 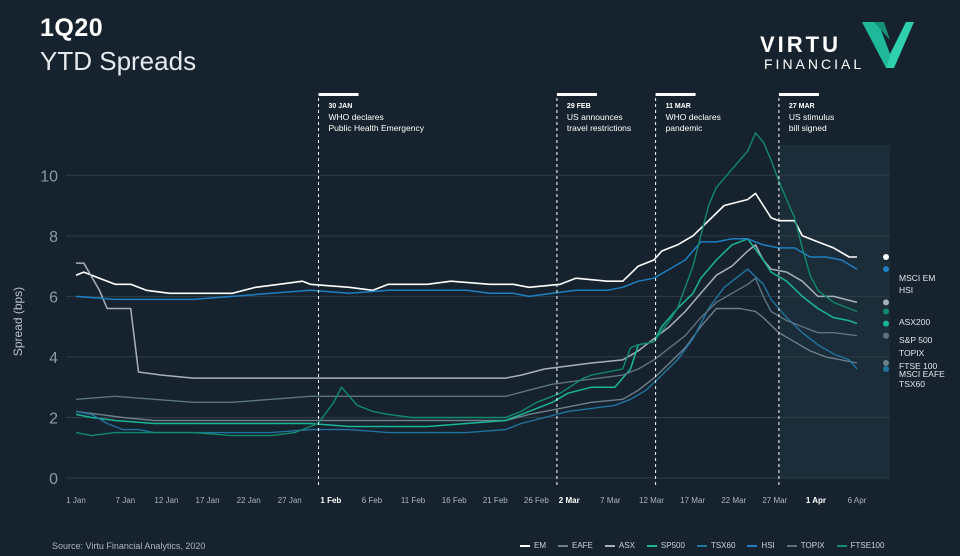 I want to click on end-marker-topix, so click(x=886, y=335).